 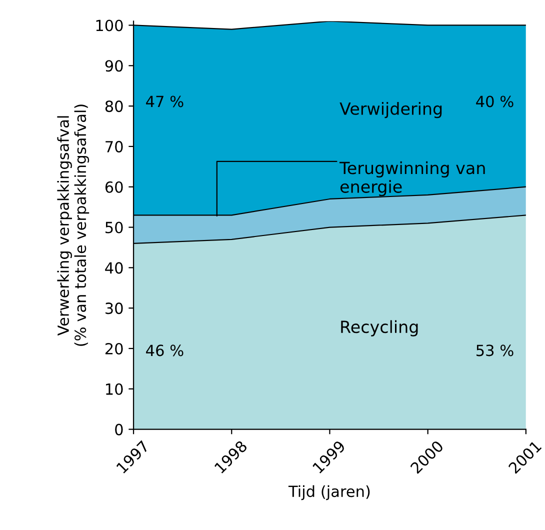 What do you see at coordinates (114, 106) in the screenshot?
I see `y-tick-label: 80` at bounding box center [114, 106].